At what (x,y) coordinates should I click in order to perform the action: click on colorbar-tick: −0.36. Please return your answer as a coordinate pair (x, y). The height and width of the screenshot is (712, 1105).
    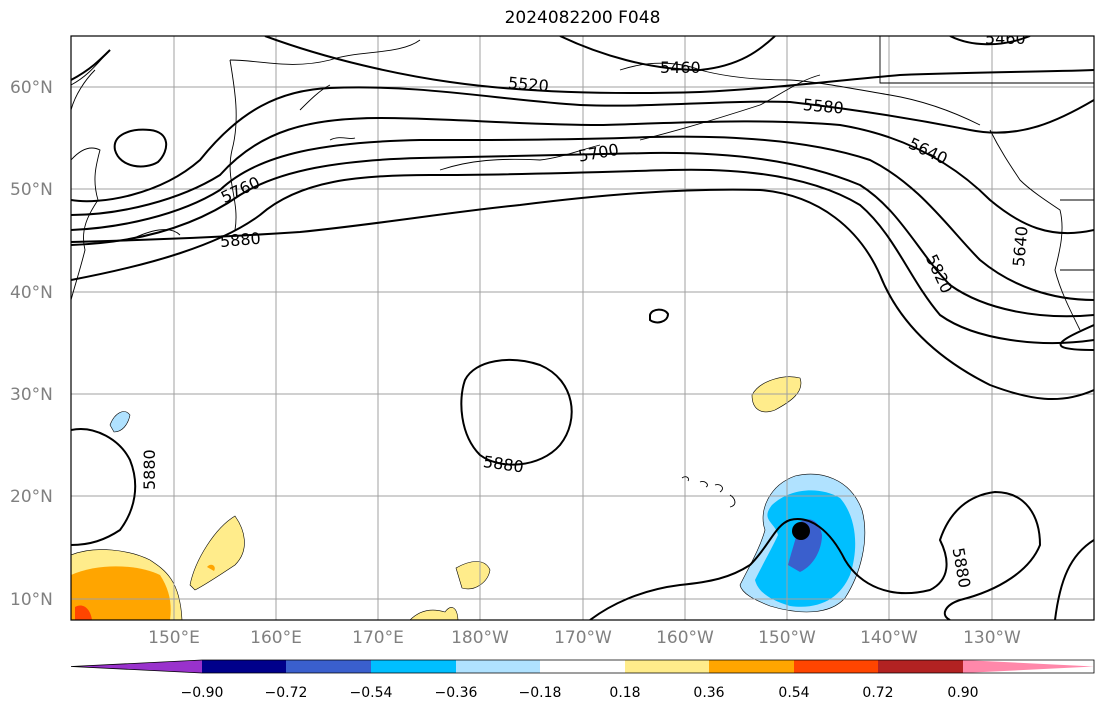
    Looking at the image, I should click on (456, 693).